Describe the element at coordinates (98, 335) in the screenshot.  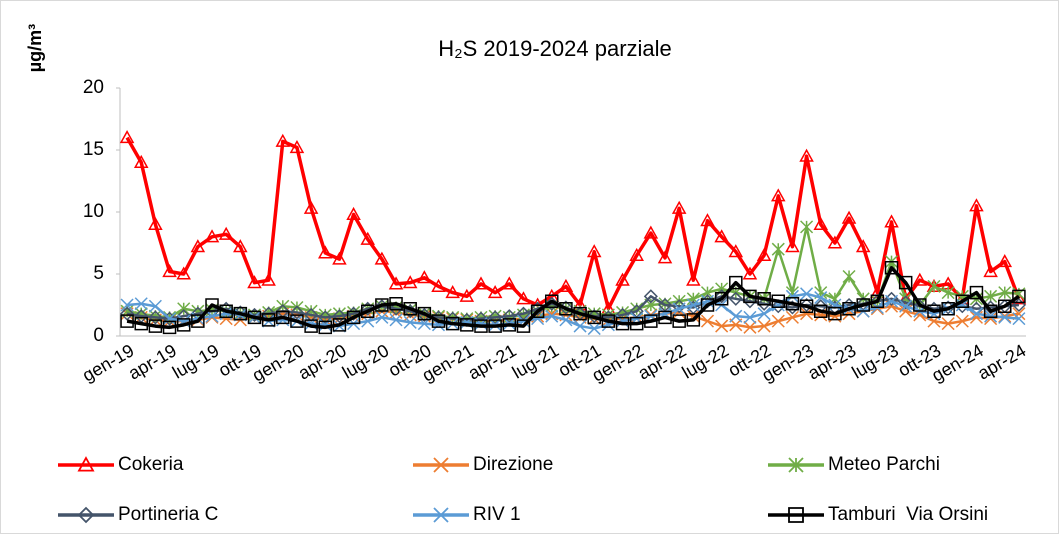
I see `y-tick-label: 0` at that location.